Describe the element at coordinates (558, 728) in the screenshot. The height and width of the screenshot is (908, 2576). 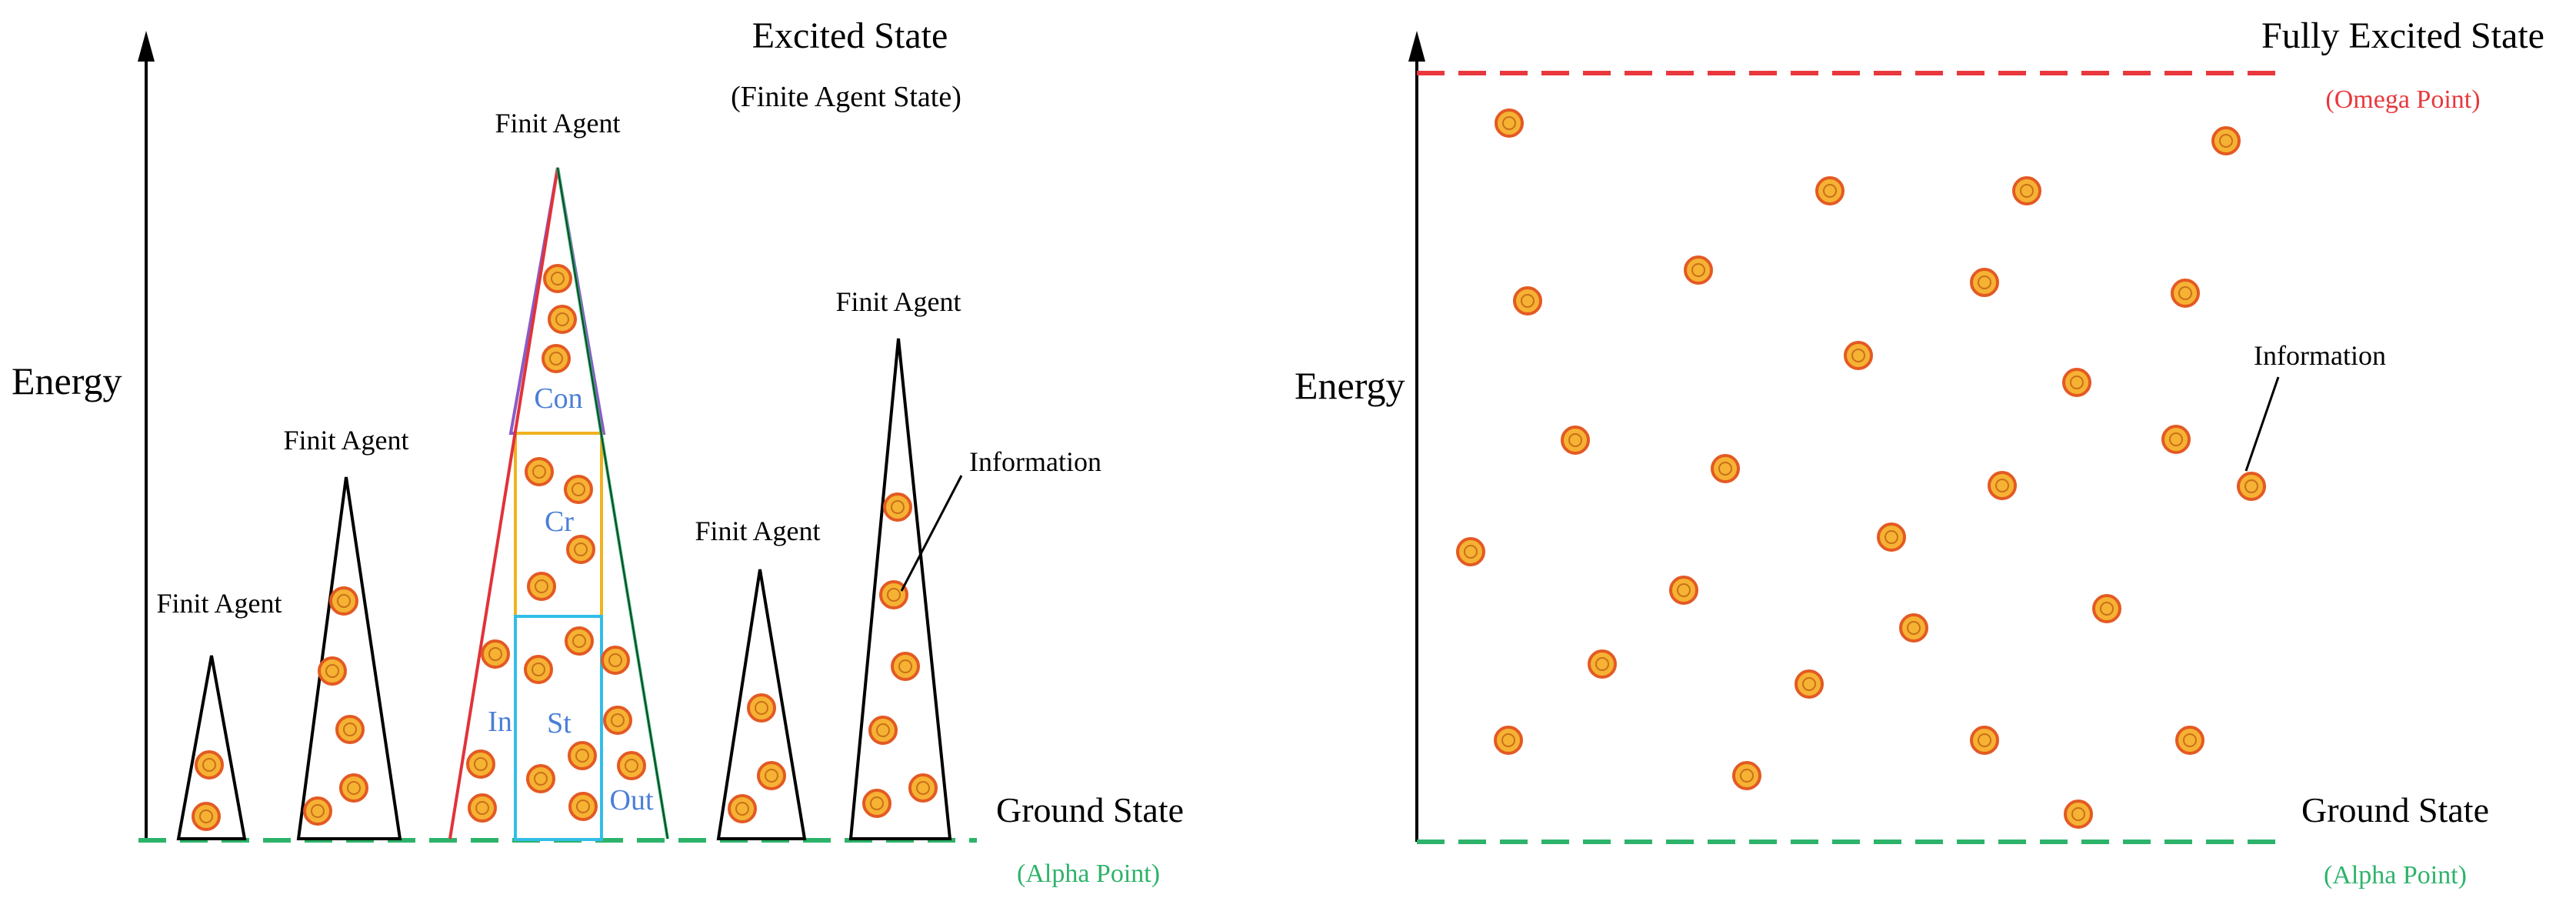
I see `st-segment` at that location.